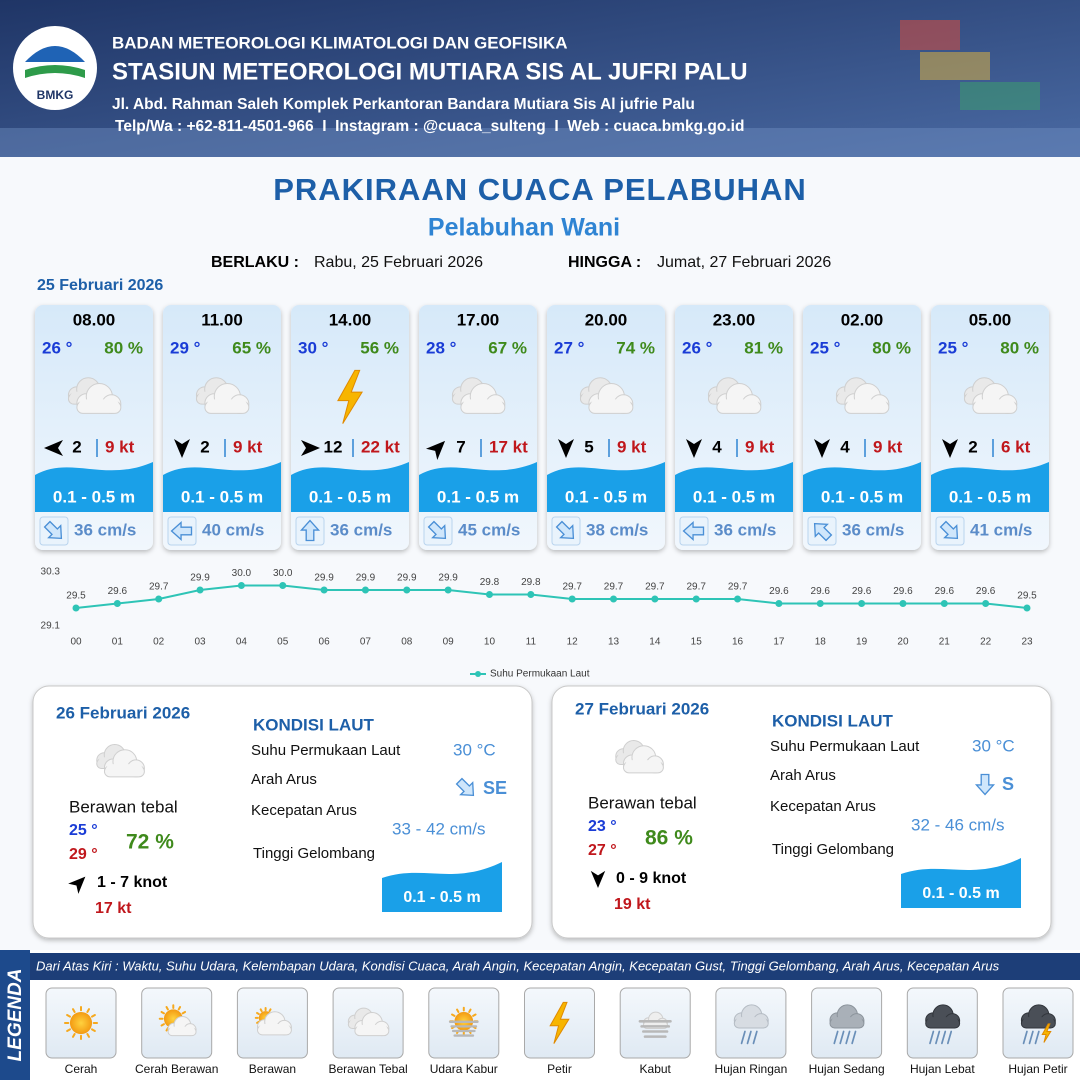  What do you see at coordinates (958, 824) in the screenshot?
I see `current-speed: 32 - 46 cm/s` at bounding box center [958, 824].